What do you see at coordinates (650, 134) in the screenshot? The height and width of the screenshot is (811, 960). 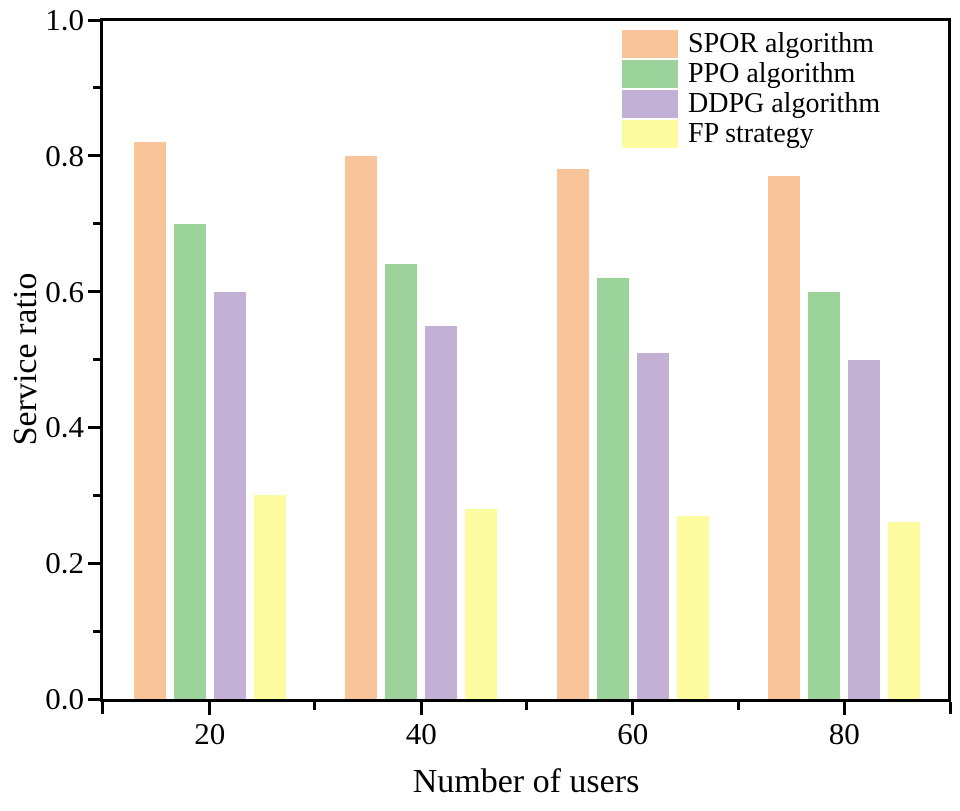 I see `legend-swatch-fp` at bounding box center [650, 134].